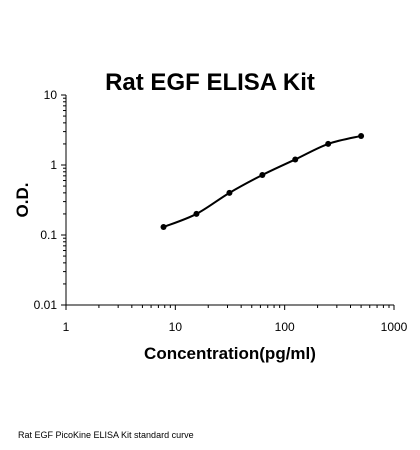  I want to click on y-tick-label: 1, so click(53, 165).